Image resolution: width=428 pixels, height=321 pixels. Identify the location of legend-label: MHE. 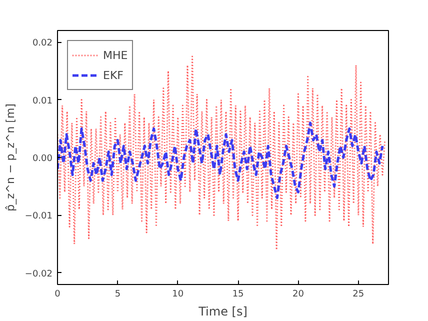
(115, 55).